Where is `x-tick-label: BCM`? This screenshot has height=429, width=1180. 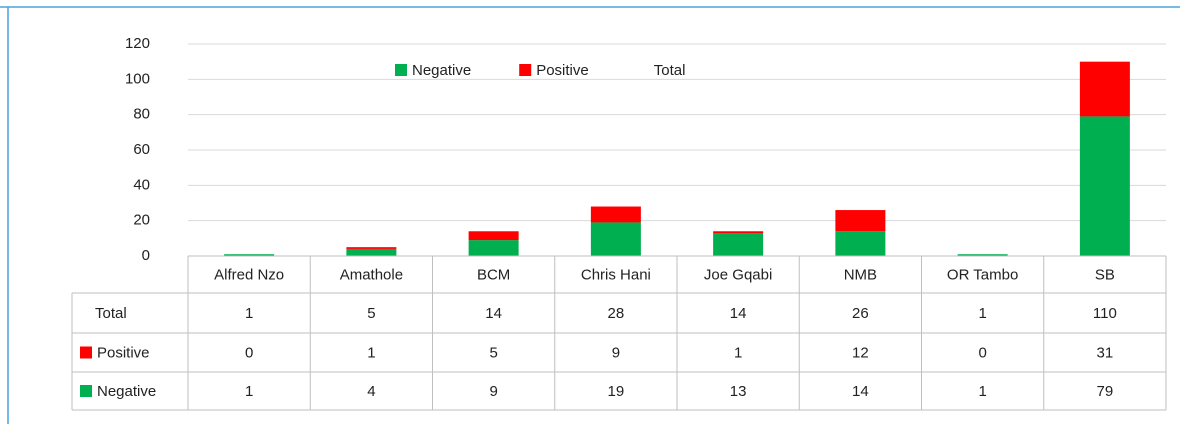 x-tick-label: BCM is located at coordinates (493, 274).